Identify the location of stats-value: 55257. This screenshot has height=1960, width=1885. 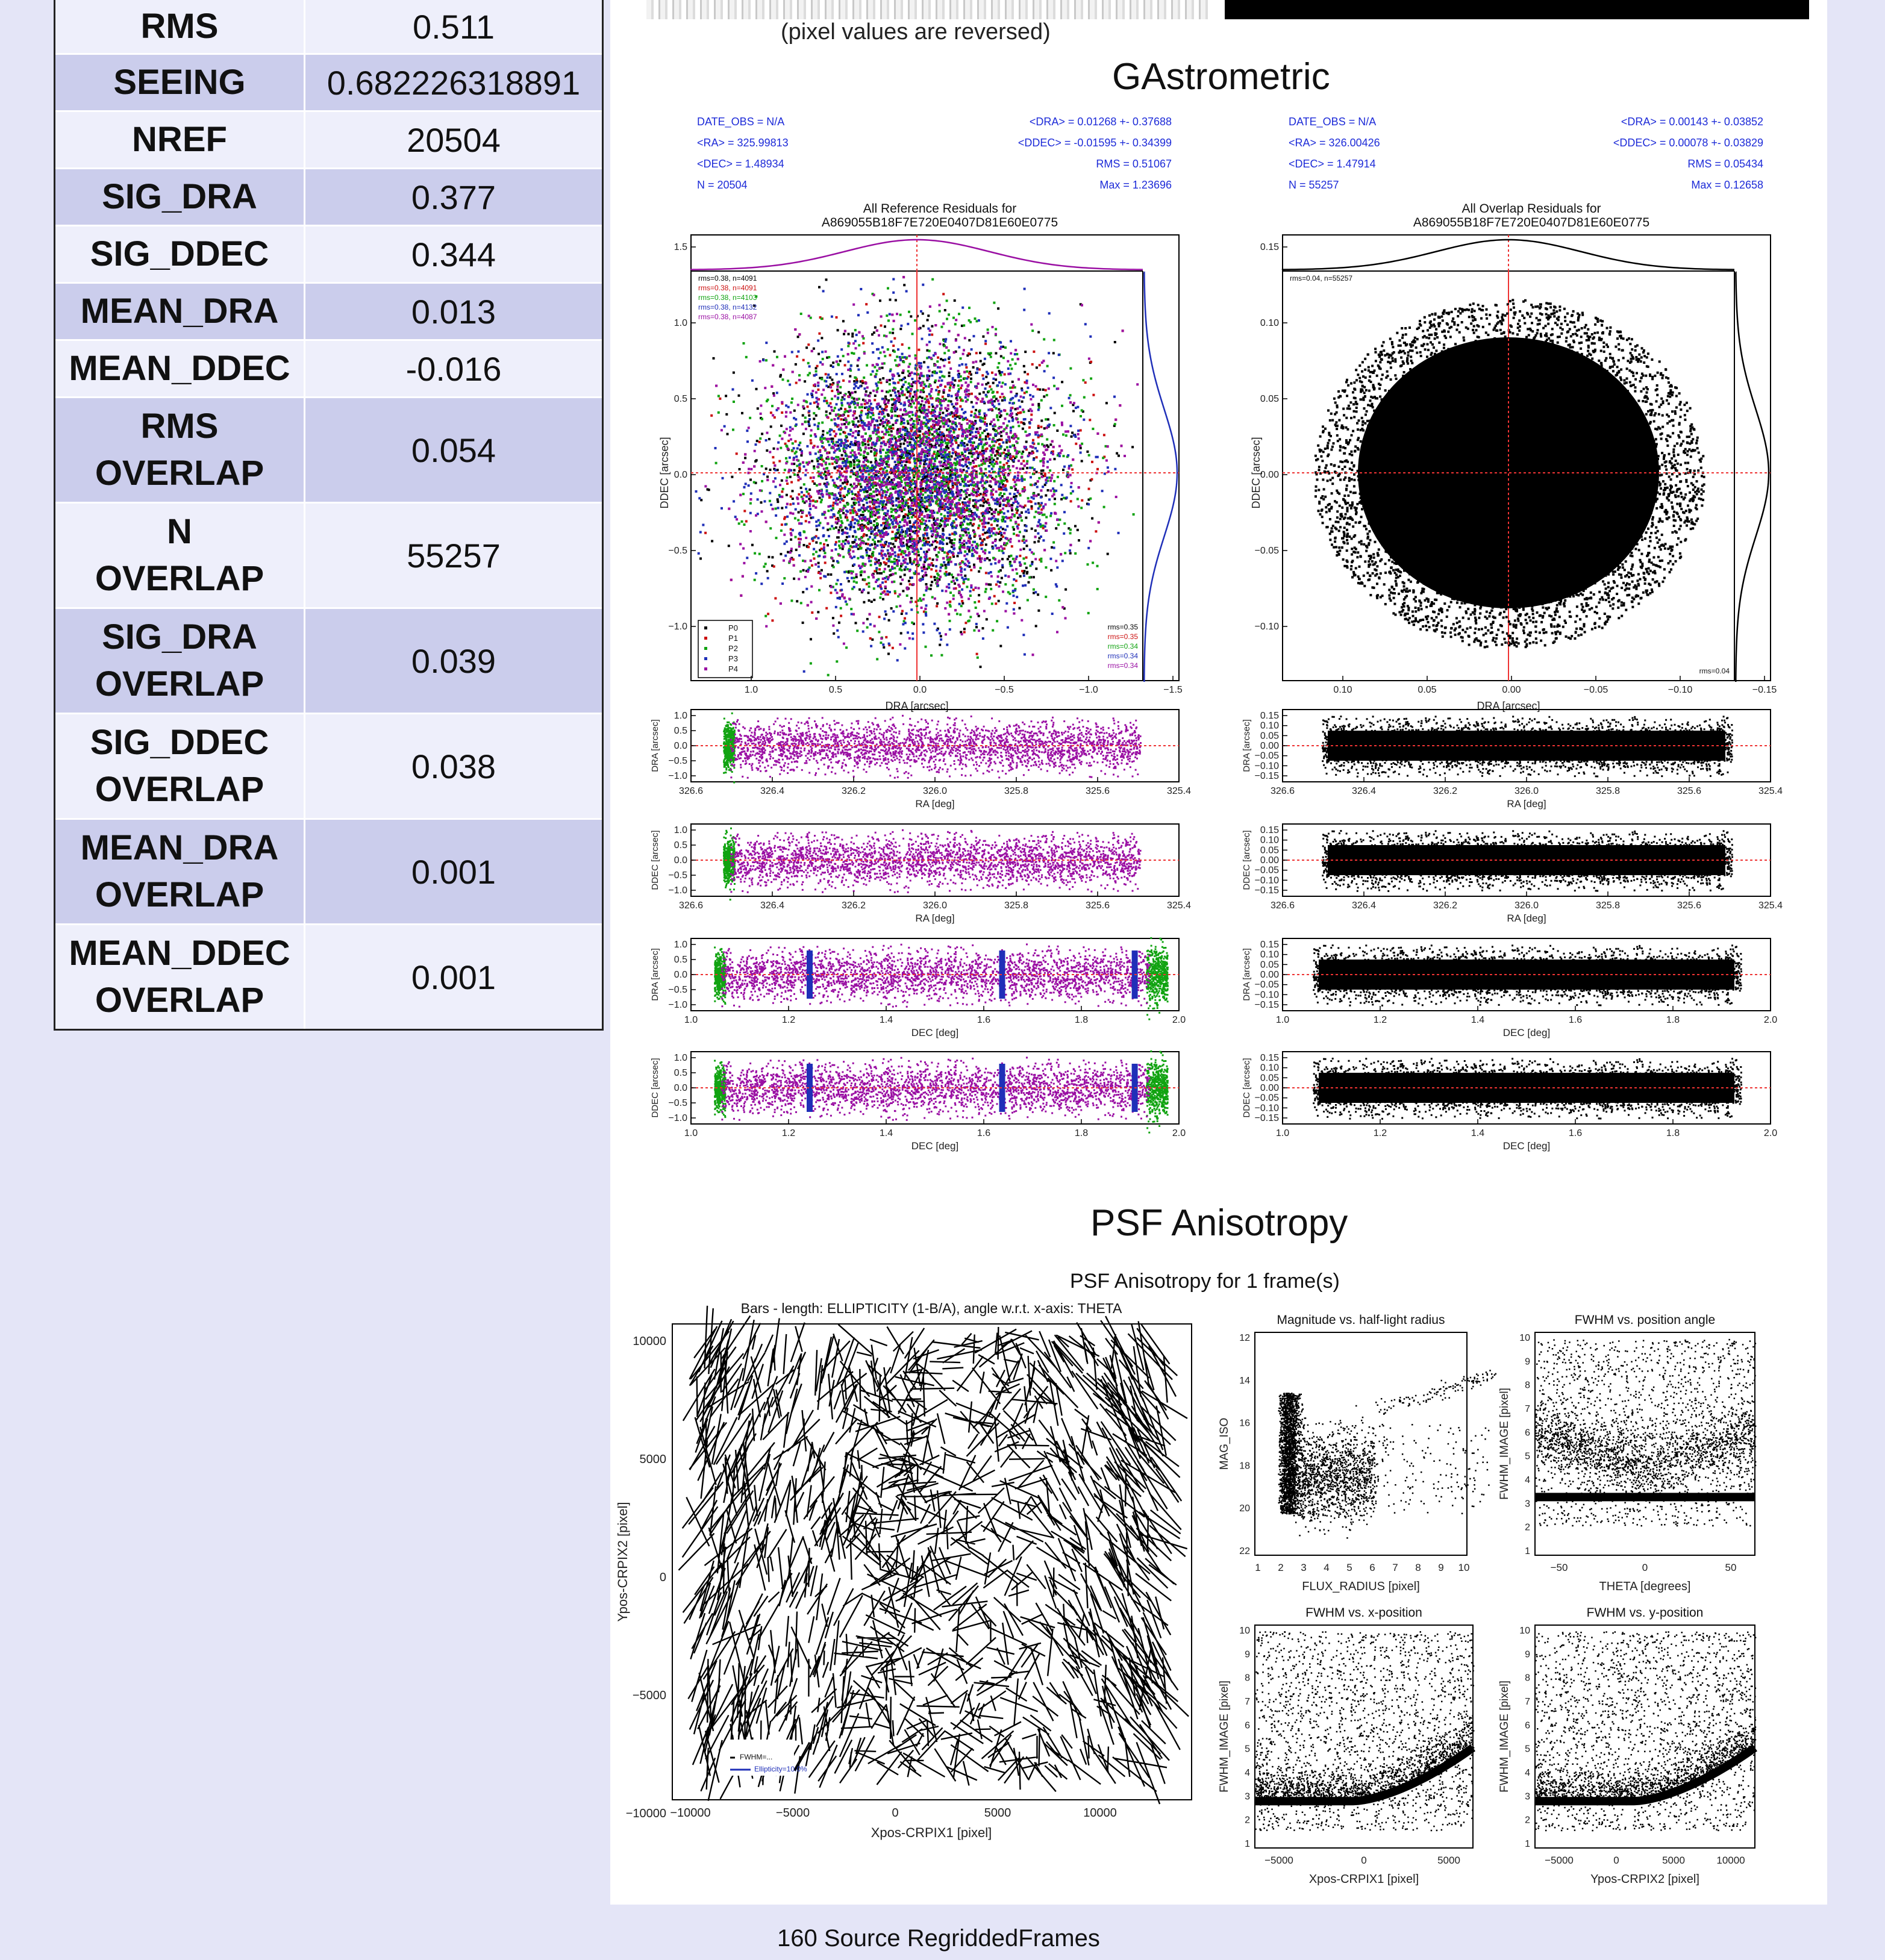
(454, 555).